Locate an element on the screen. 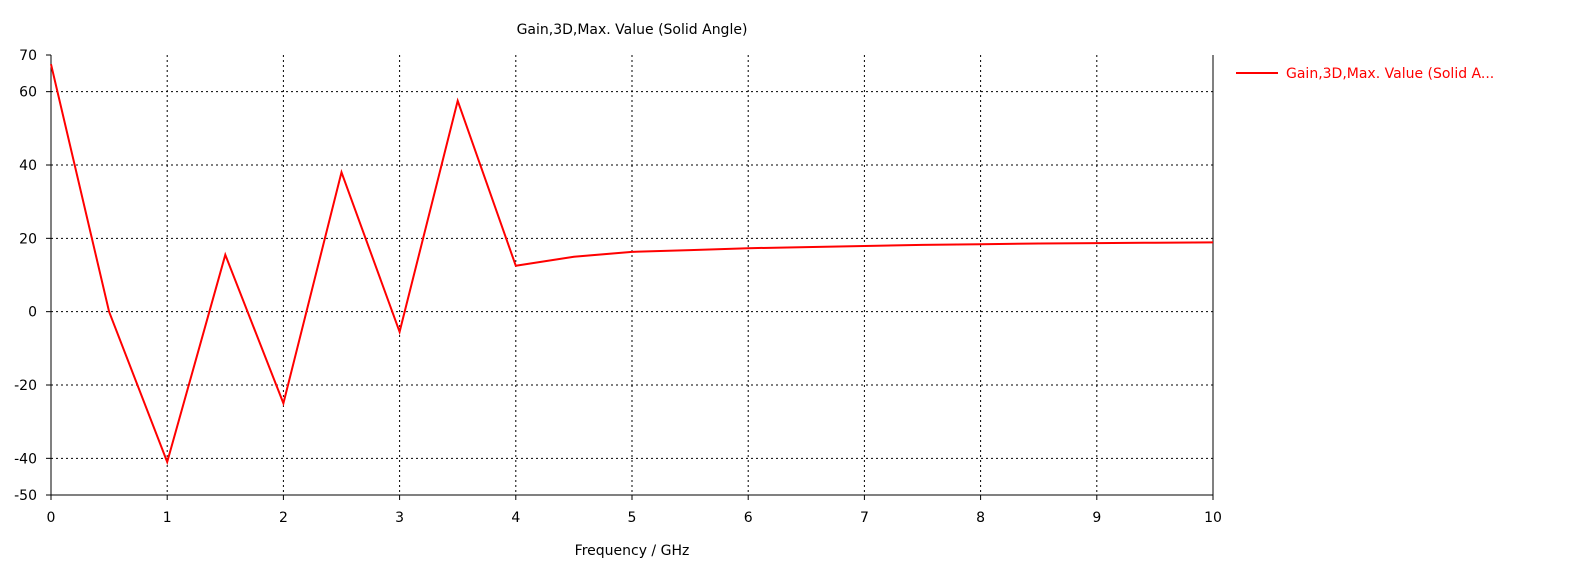  y-tick-label: 0 is located at coordinates (32, 313).